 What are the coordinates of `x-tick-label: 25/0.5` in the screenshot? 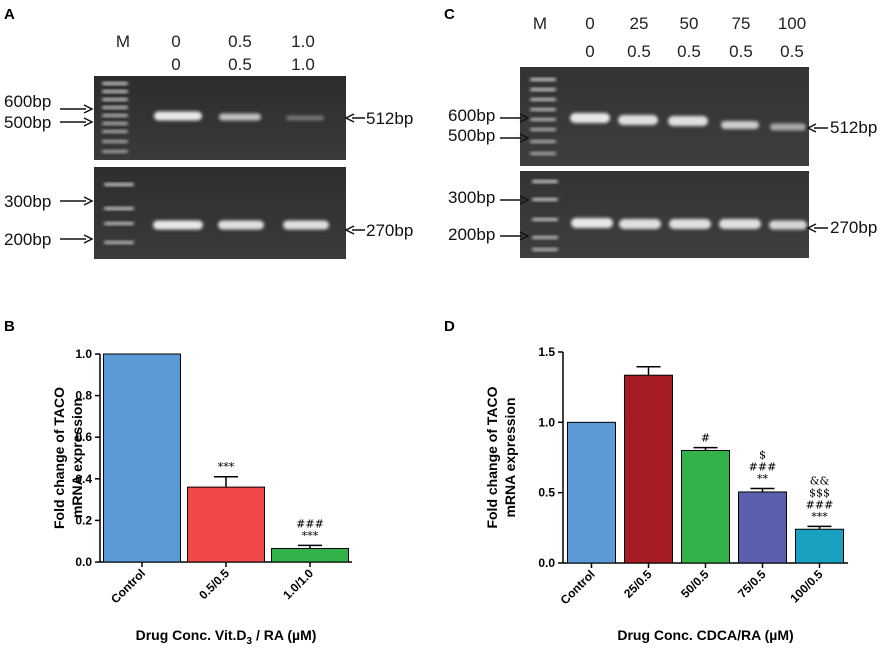 It's located at (638, 584).